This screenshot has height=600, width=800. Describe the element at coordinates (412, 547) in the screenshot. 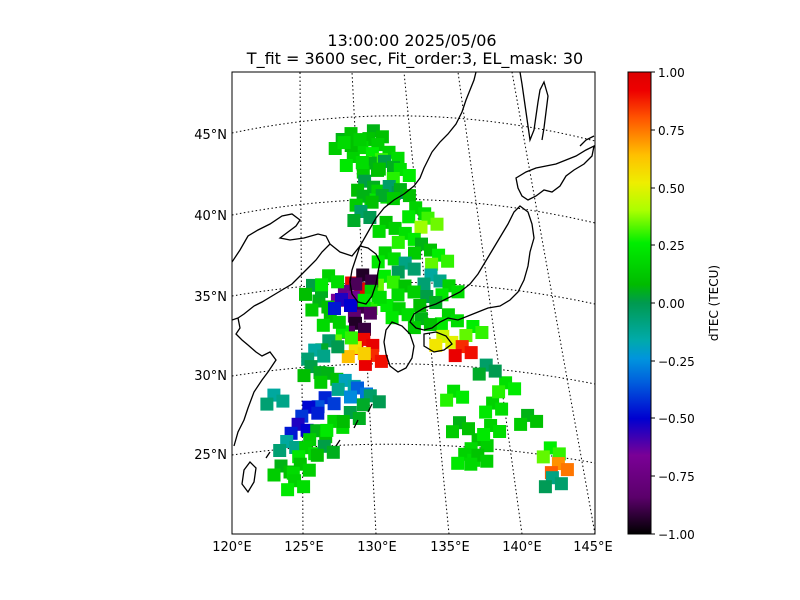

I see `lon-labels: 120°E 125°E 130°E 135°E 140°E 145°E` at that location.